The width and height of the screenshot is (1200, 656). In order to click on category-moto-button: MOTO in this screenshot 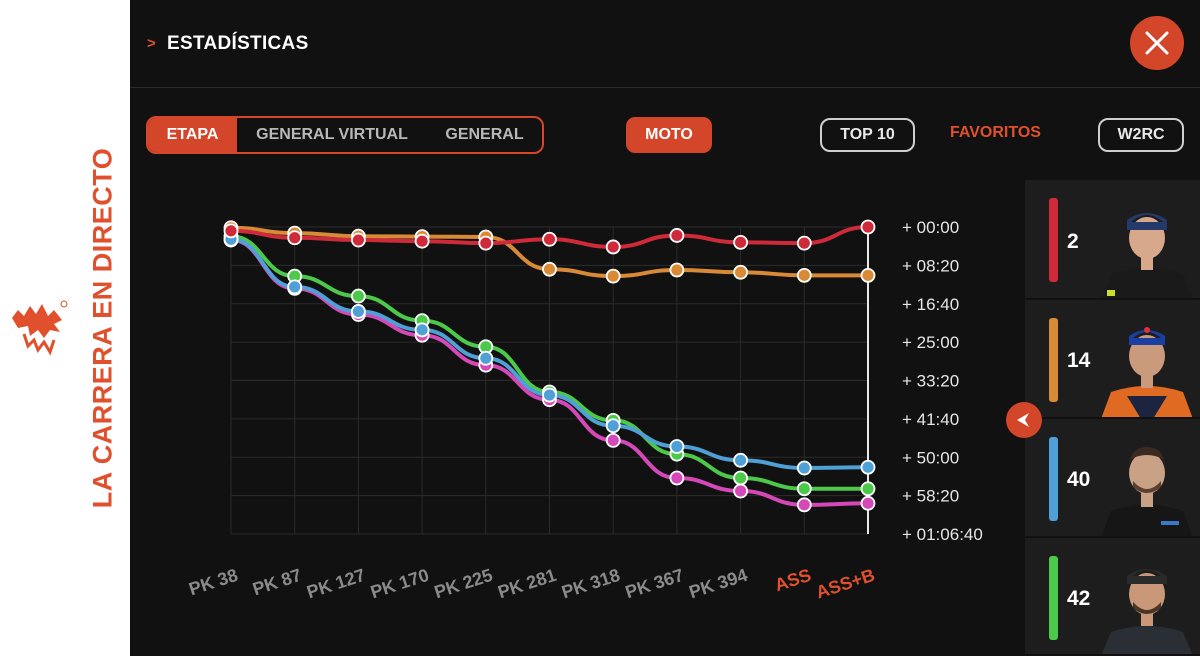, I will do `click(669, 135)`.